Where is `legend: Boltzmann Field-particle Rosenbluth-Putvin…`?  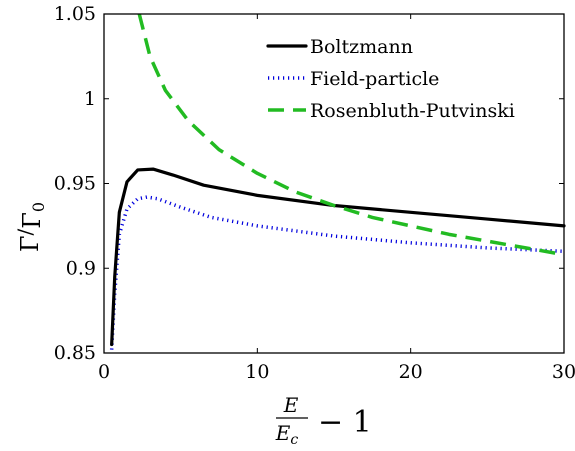
legend: Boltzmann Field-particle Rosenbluth-Putvin… is located at coordinates (390, 79).